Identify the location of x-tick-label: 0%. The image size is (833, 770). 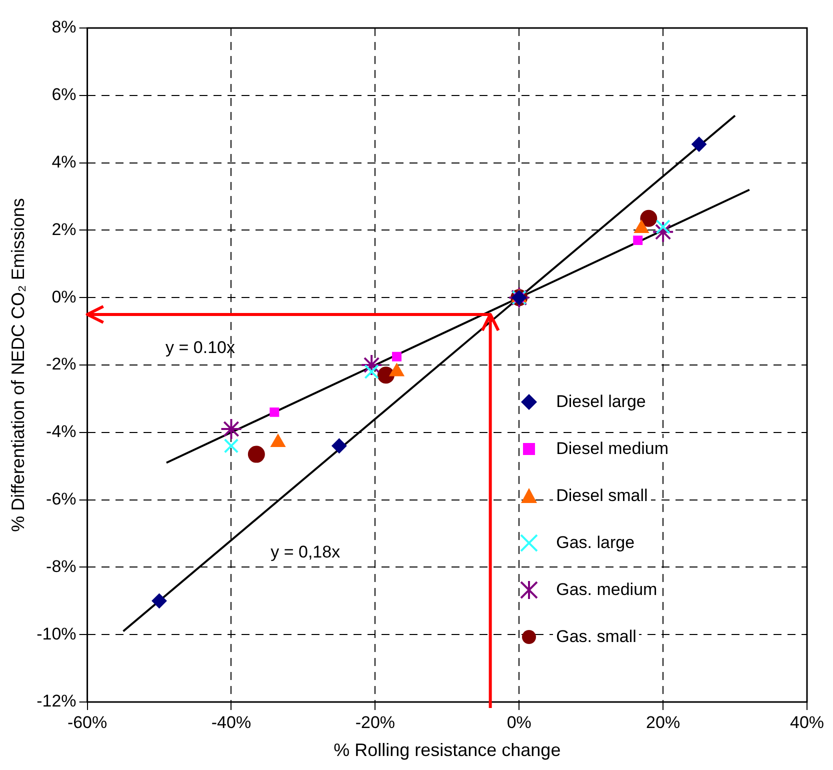
(519, 722).